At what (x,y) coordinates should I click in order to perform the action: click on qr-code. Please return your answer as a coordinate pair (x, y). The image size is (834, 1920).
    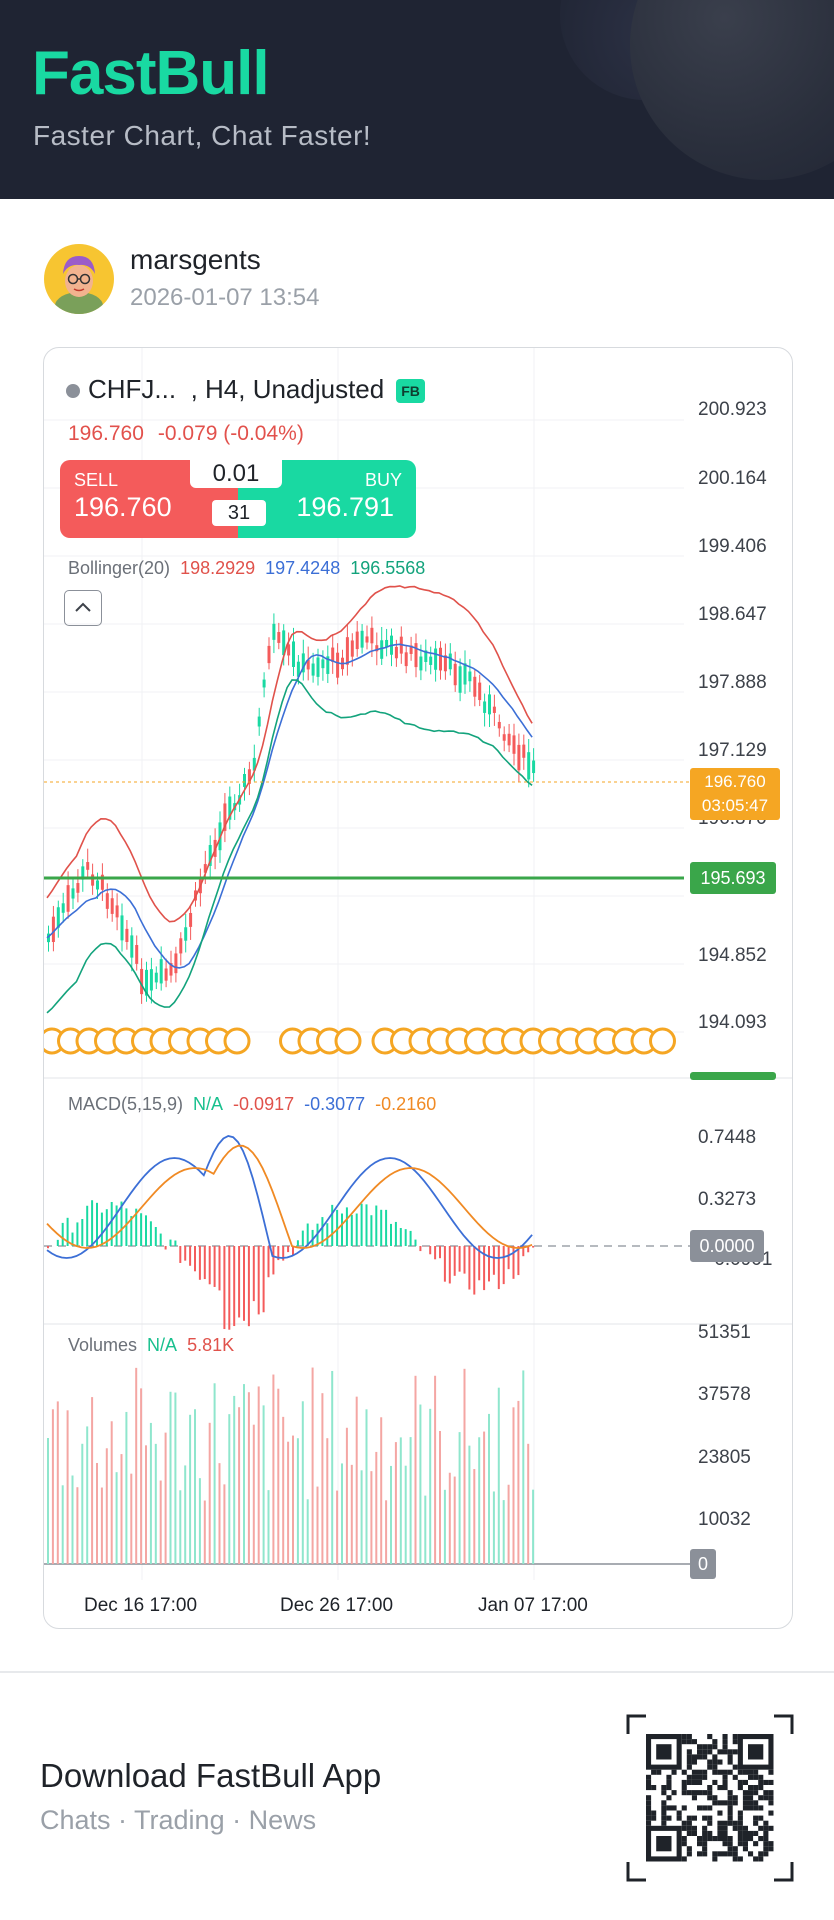
    Looking at the image, I should click on (710, 1798).